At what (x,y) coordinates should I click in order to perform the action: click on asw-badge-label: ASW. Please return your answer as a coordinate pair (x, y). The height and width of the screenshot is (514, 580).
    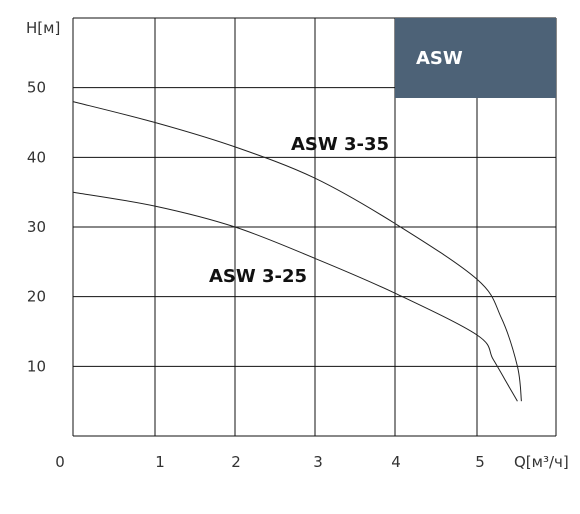
    Looking at the image, I should click on (439, 58).